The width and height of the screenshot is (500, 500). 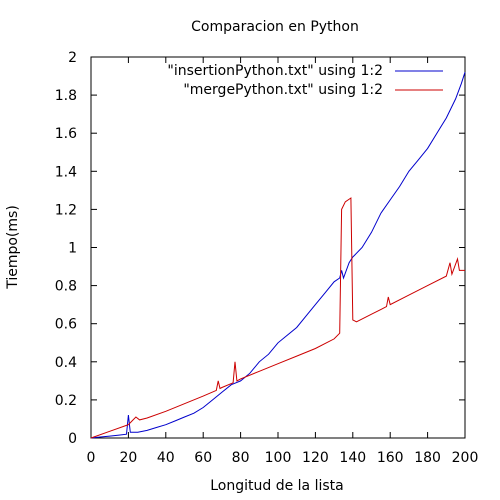 What do you see at coordinates (275, 71) in the screenshot?
I see `legend-label-insertion: "insertionPython.txt" using 1:2` at bounding box center [275, 71].